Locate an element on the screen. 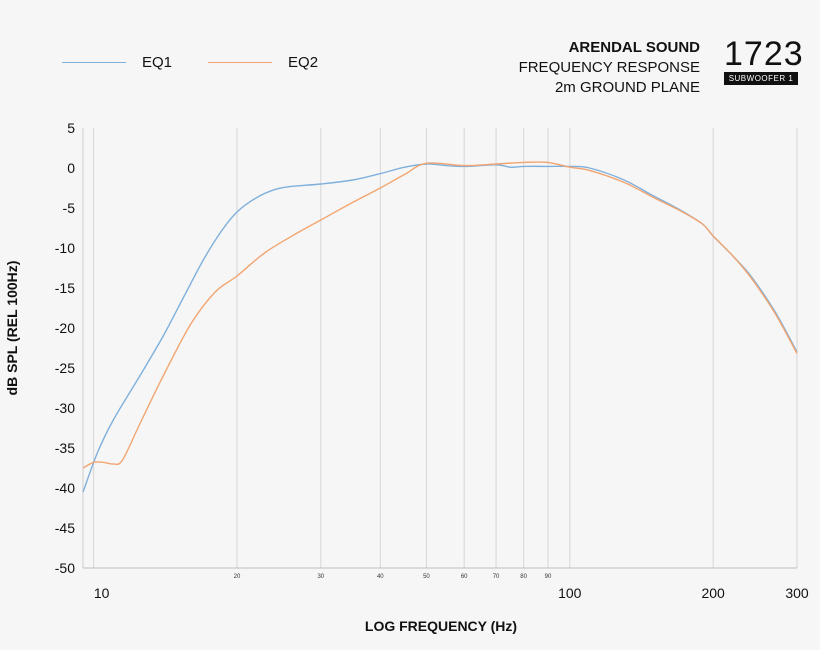 This screenshot has width=820, height=650. y-axis-title: dB SPL (REL 100Hz) is located at coordinates (12, 328).